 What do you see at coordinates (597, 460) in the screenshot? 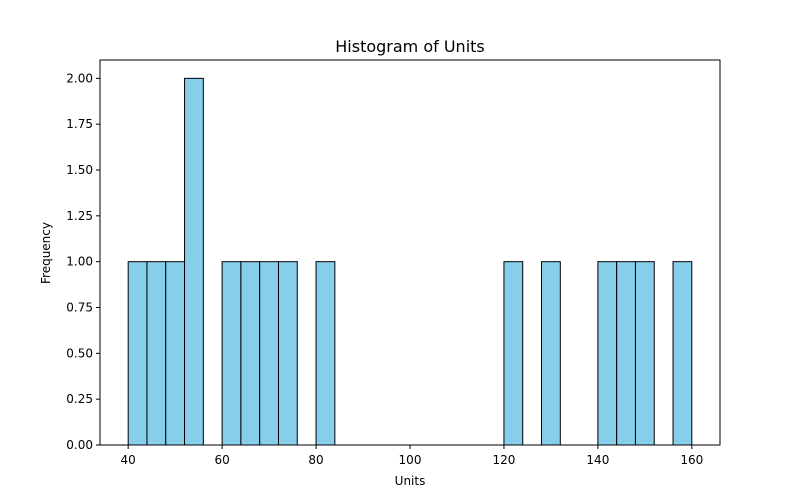
I see `x-tick-label: 140` at bounding box center [597, 460].